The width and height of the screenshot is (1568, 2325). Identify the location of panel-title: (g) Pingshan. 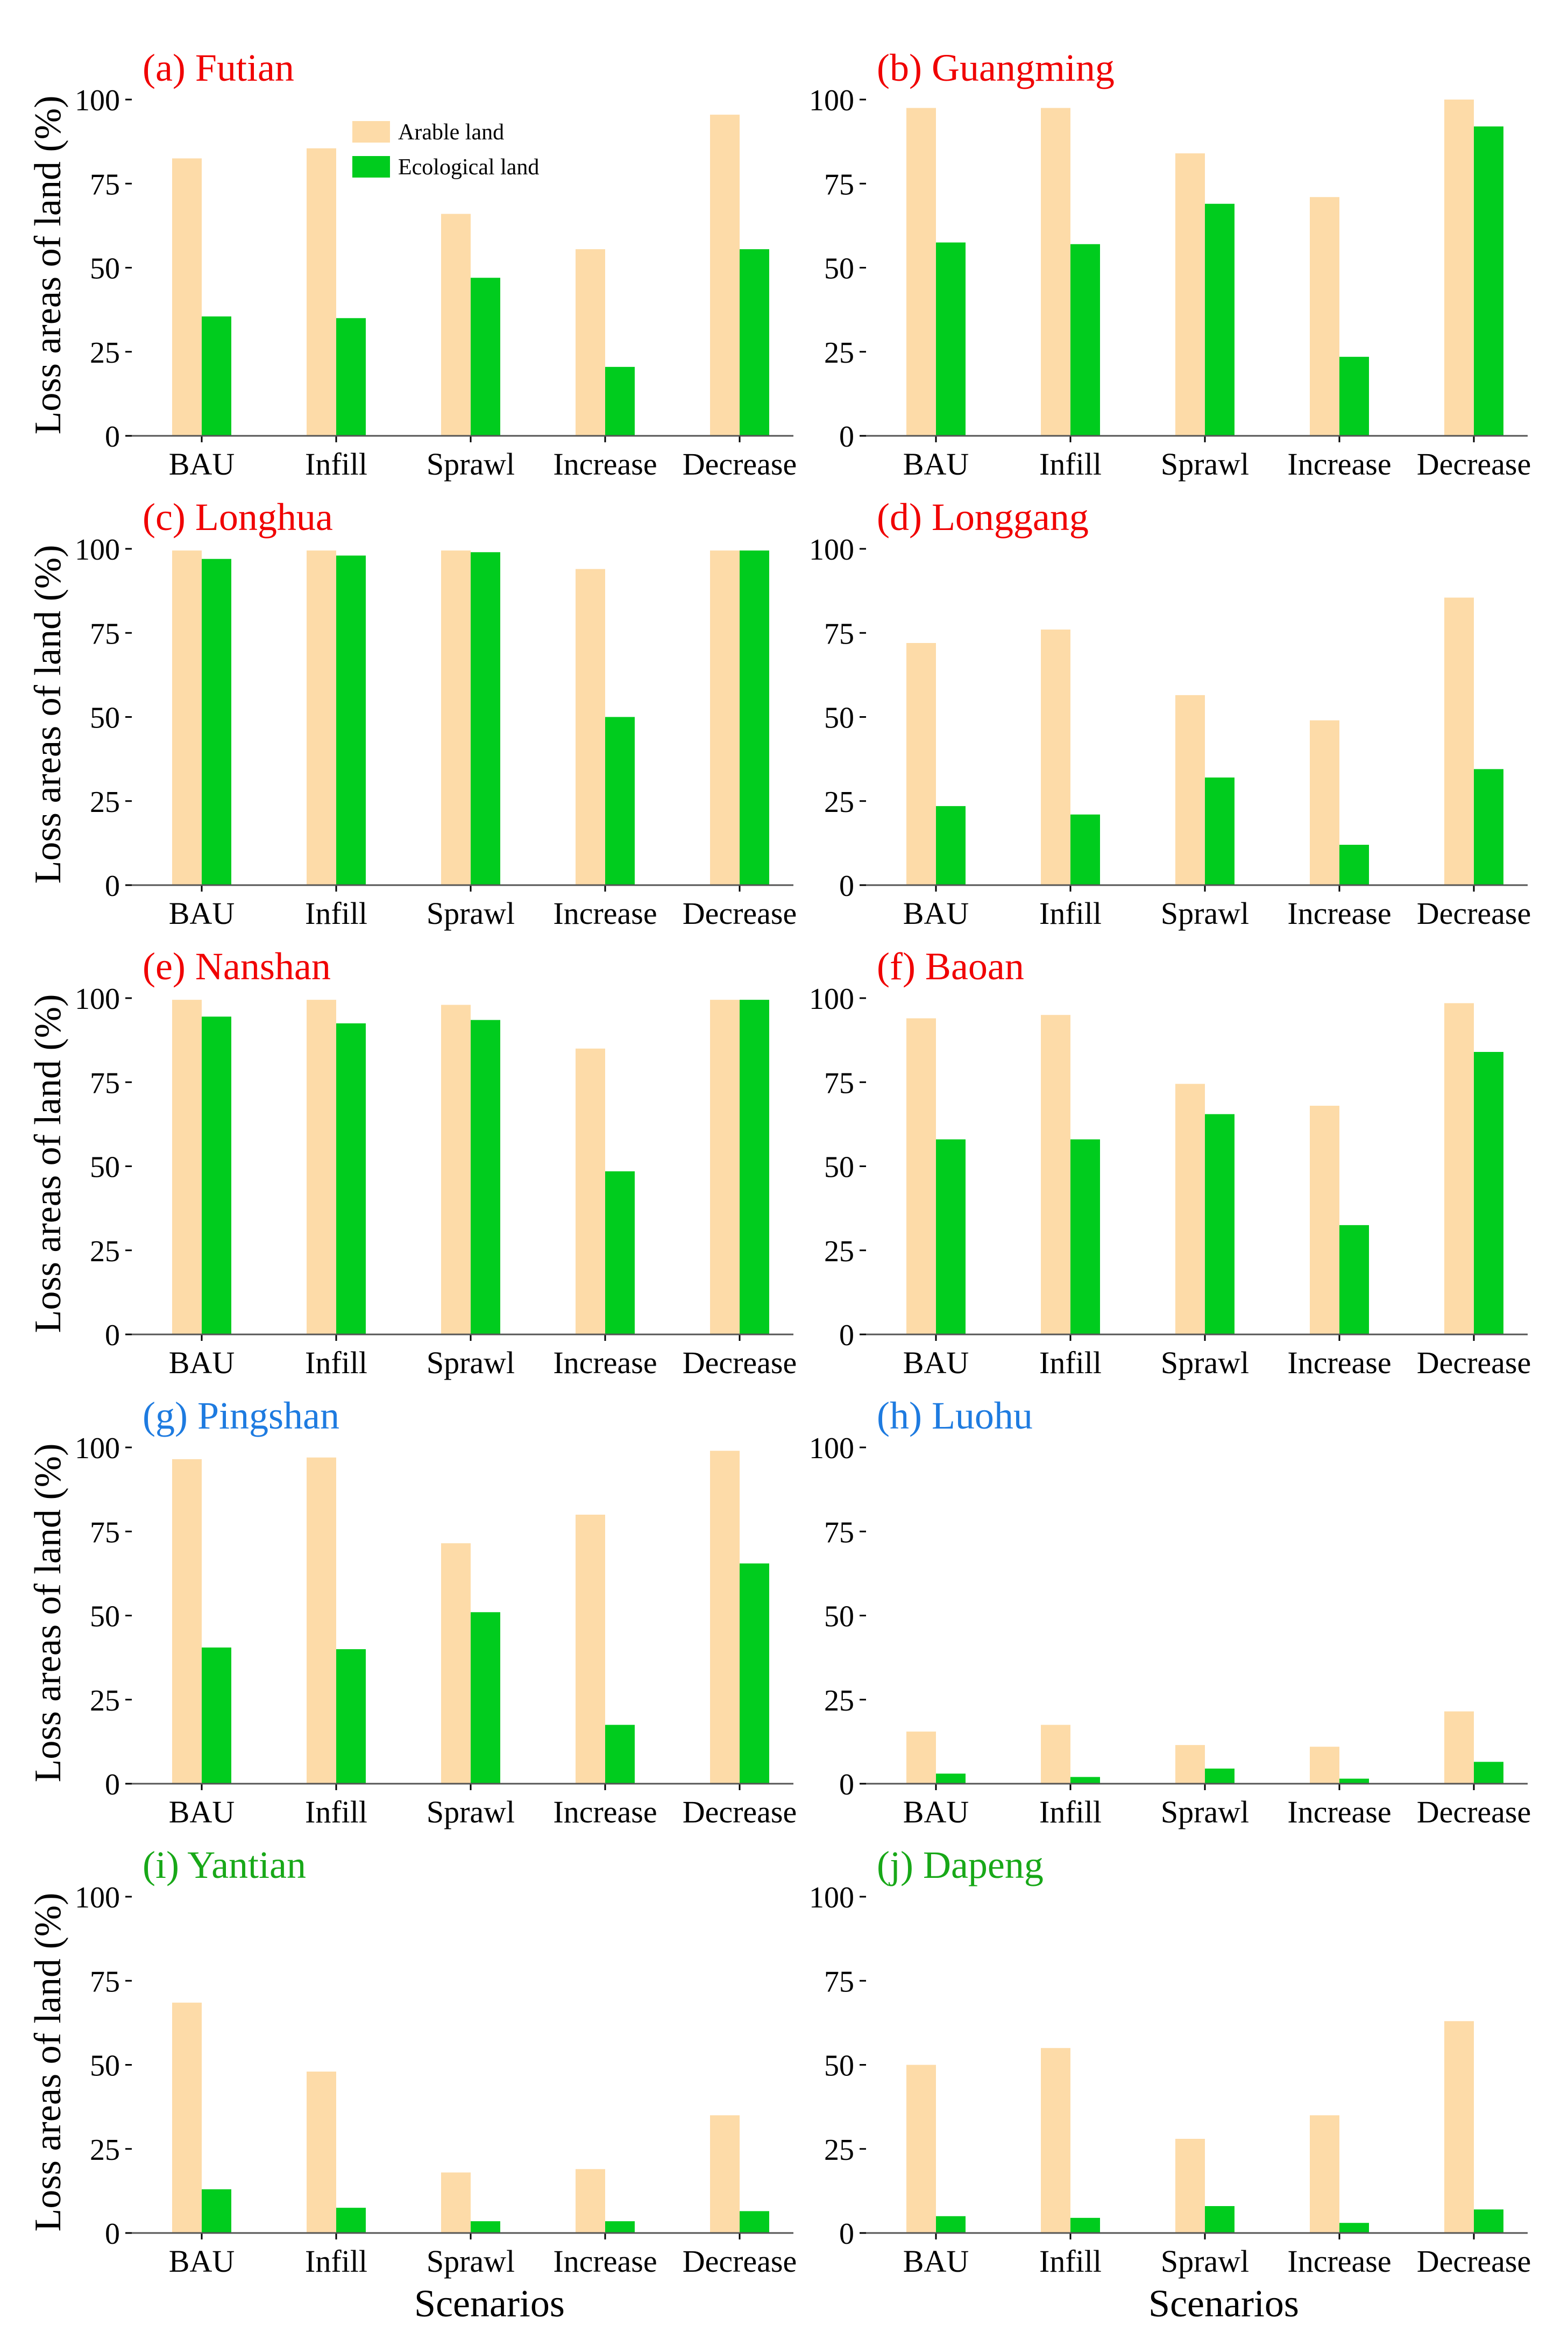
(241, 1415).